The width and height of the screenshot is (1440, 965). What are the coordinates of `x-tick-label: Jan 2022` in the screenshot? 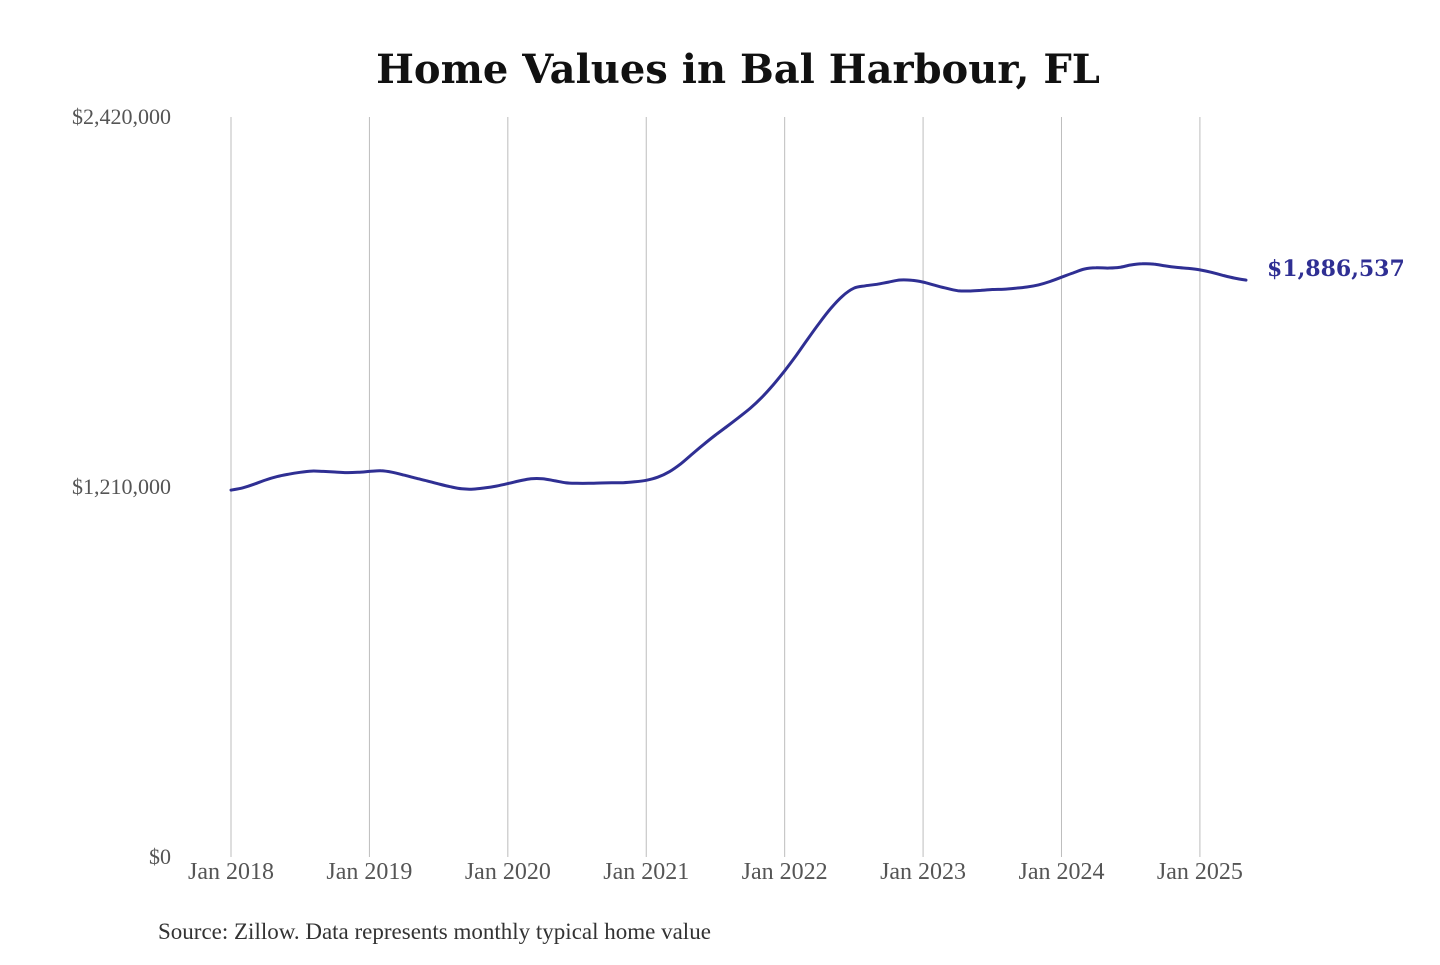 It's located at (785, 872).